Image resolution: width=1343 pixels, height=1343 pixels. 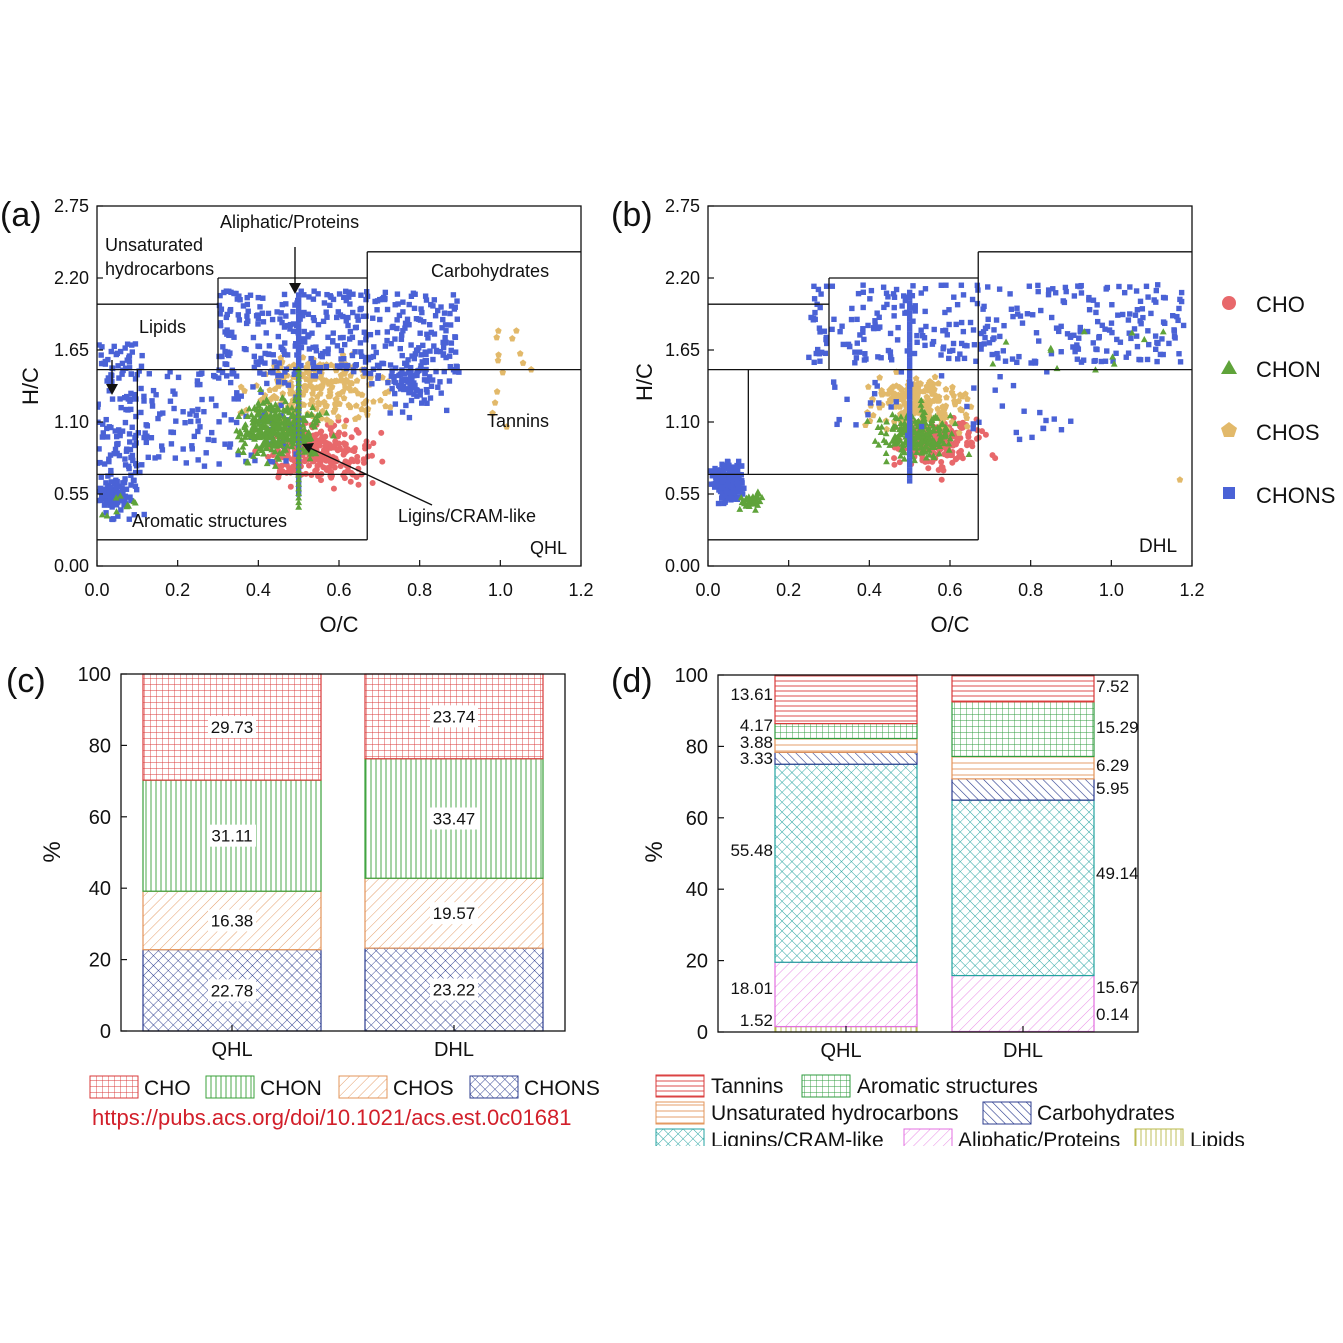 I want to click on legend-chos-label: CHOS, so click(x=1288, y=432).